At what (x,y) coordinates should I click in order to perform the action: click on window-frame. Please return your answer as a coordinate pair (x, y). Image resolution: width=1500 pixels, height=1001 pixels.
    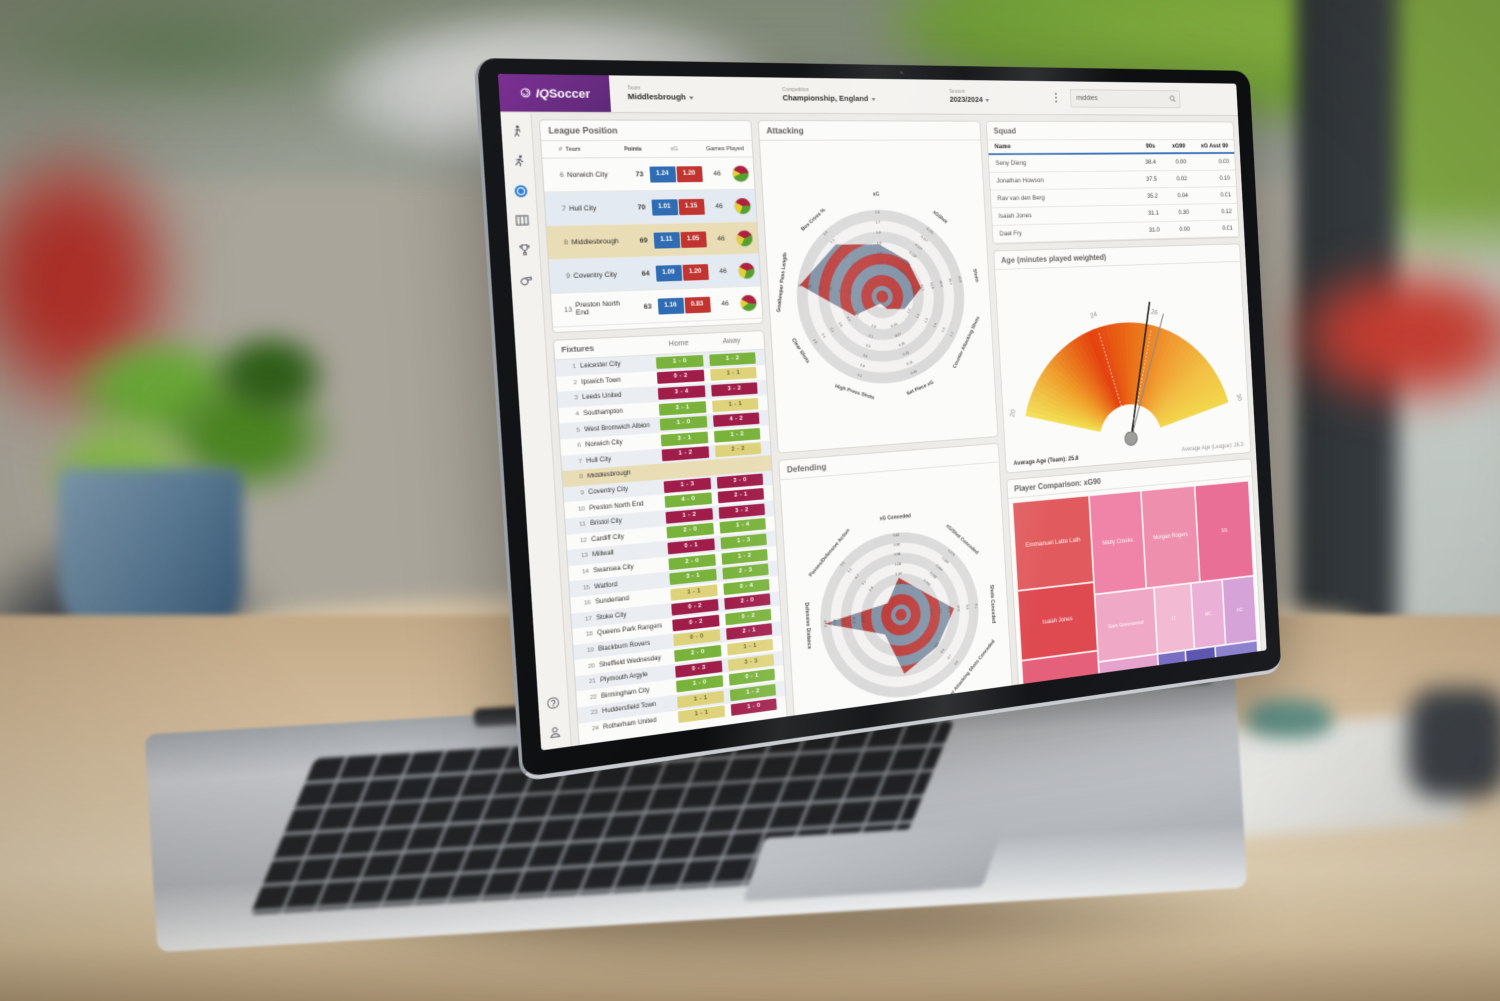
    Looking at the image, I should click on (1356, 370).